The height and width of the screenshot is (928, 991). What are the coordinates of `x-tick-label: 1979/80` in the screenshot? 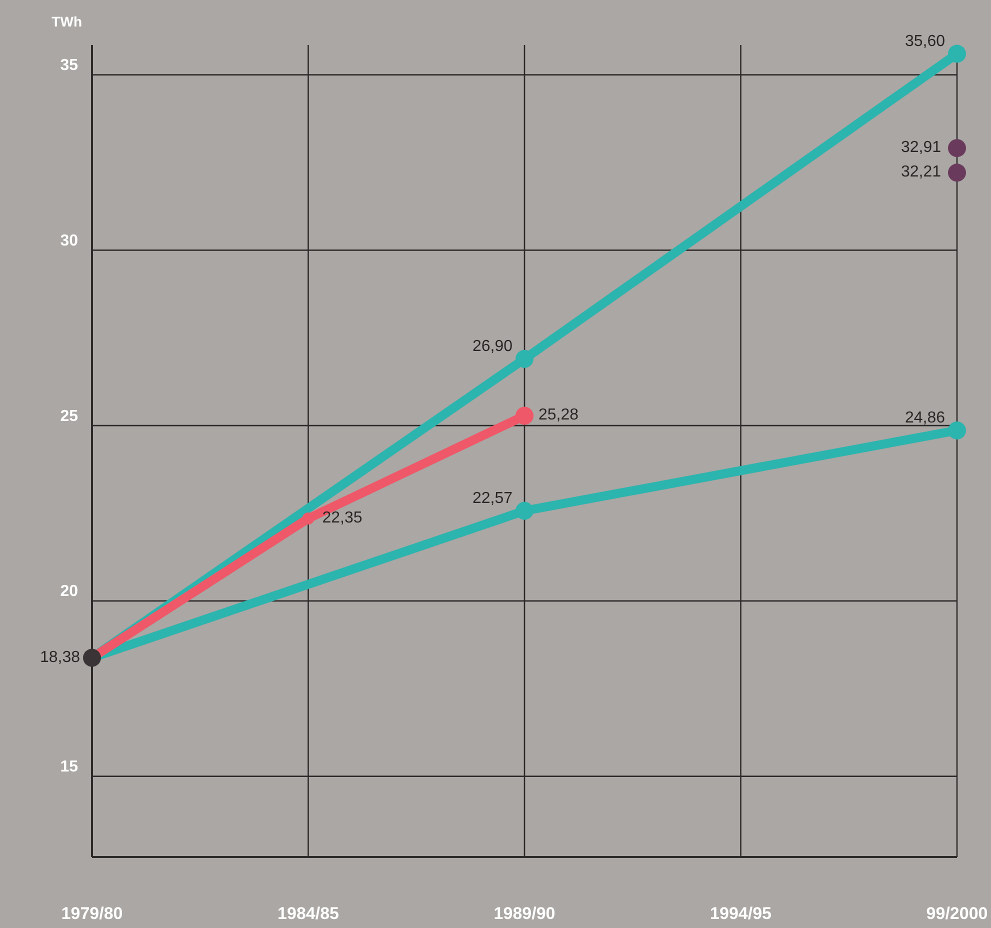 It's located at (92, 914).